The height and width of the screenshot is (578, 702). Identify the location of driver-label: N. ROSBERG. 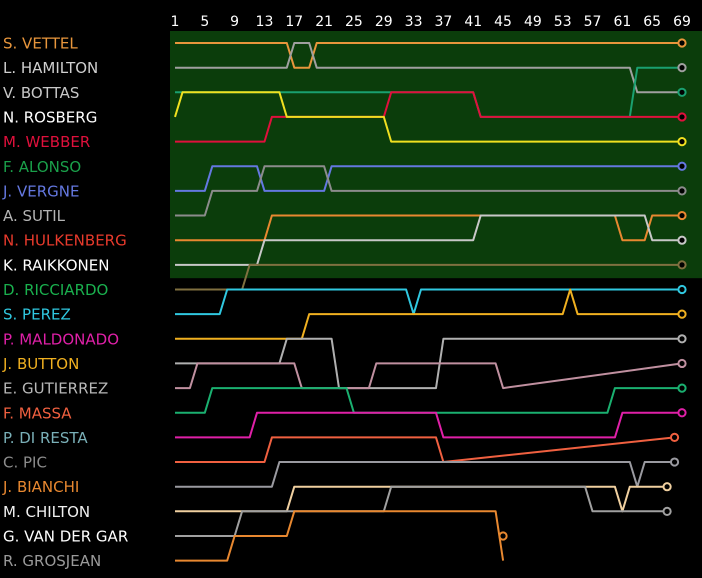
(50, 117).